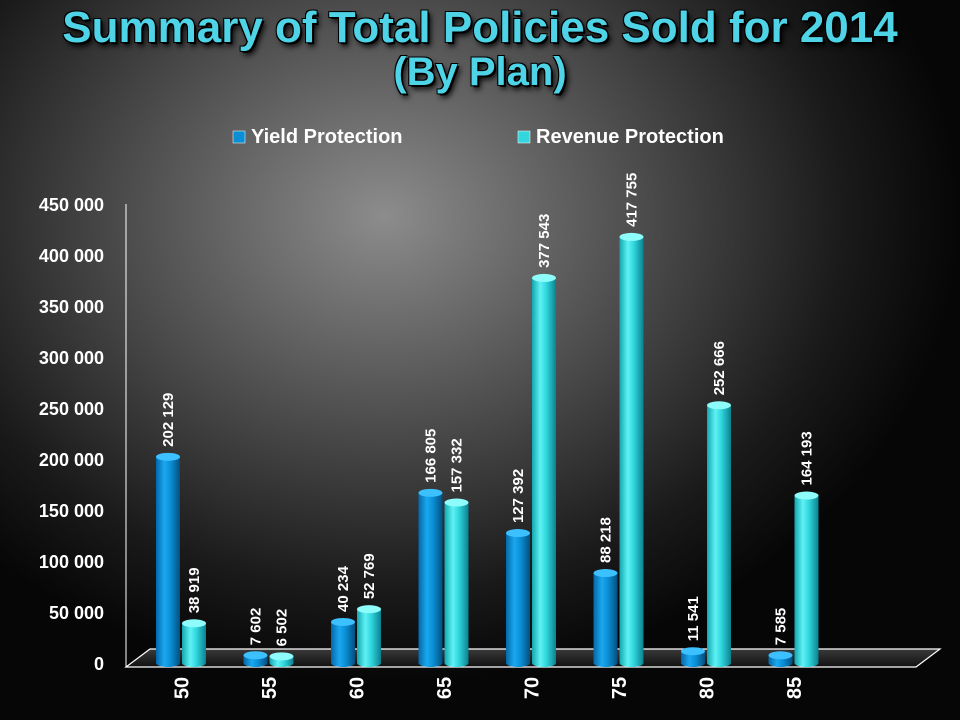 This screenshot has height=720, width=960. Describe the element at coordinates (795, 688) in the screenshot. I see `x-tick-label: 85` at that location.